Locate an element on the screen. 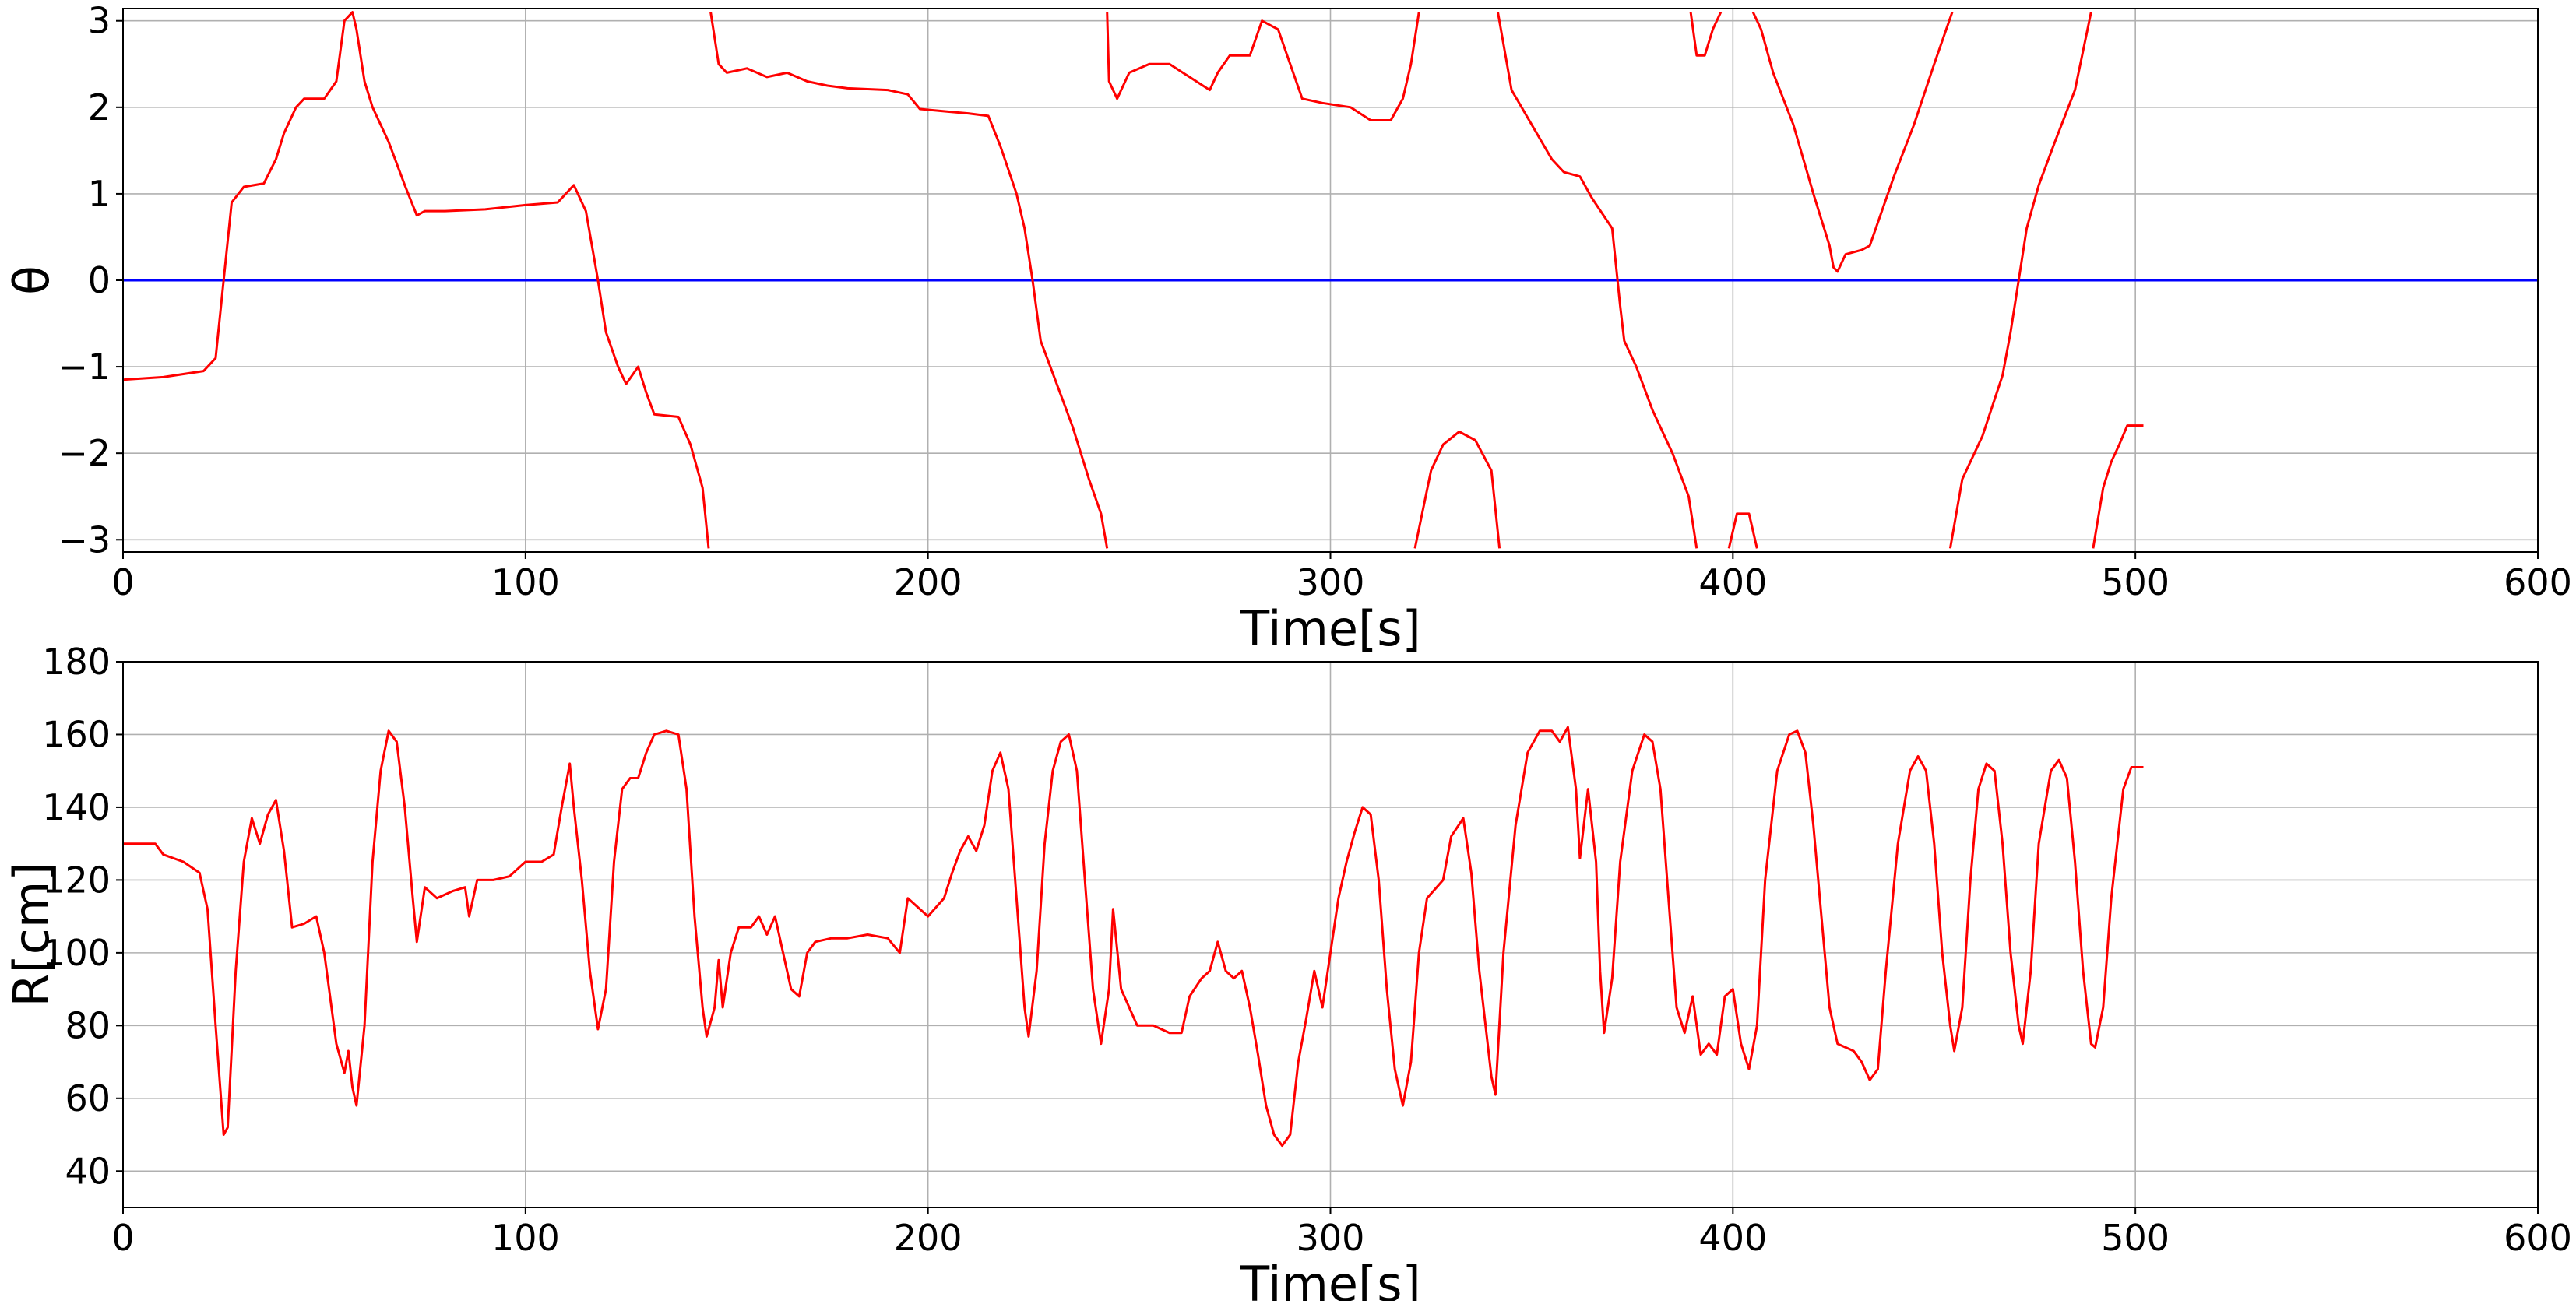 The height and width of the screenshot is (1304, 2576). y-tick-label: 60 is located at coordinates (88, 1098).